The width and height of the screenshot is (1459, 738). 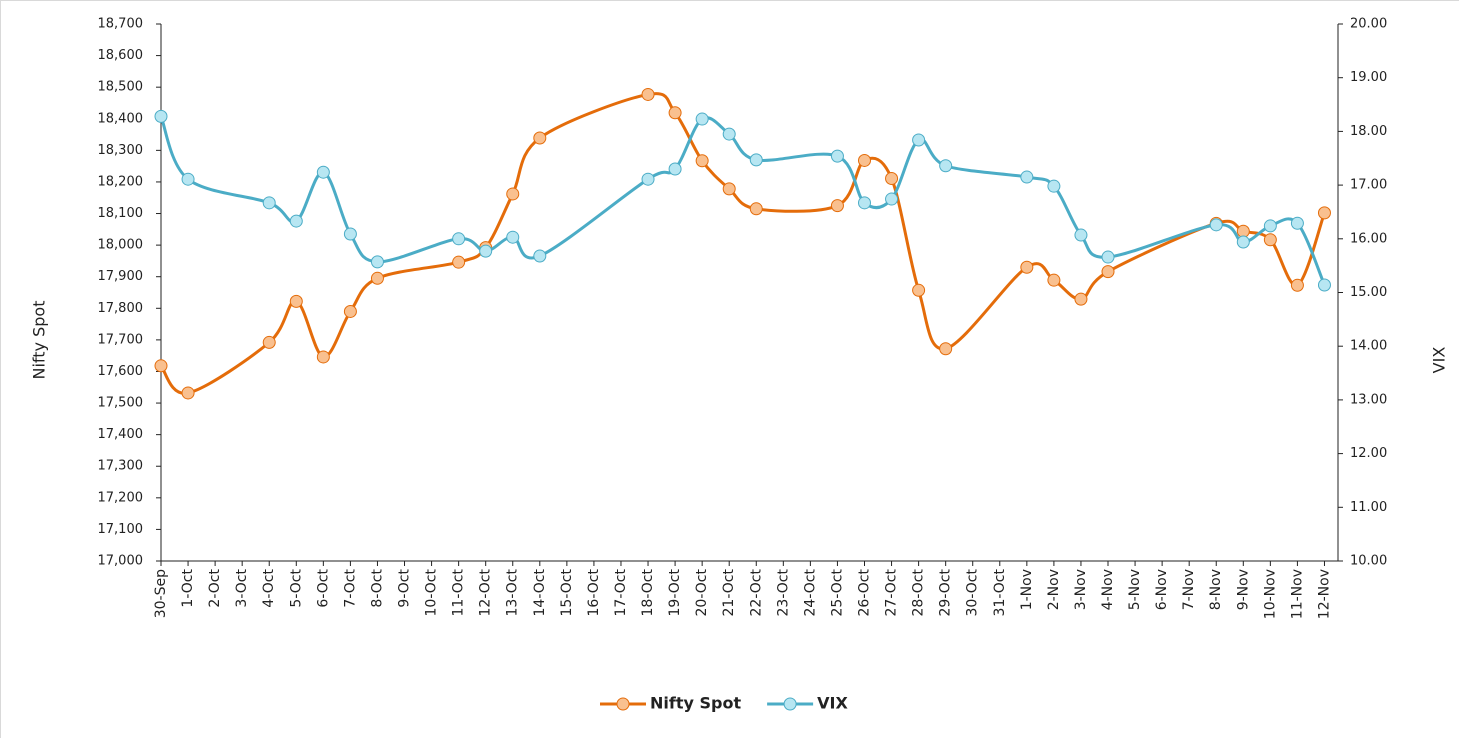 I want to click on x-tick-label: 8-Nov, so click(x=1216, y=589).